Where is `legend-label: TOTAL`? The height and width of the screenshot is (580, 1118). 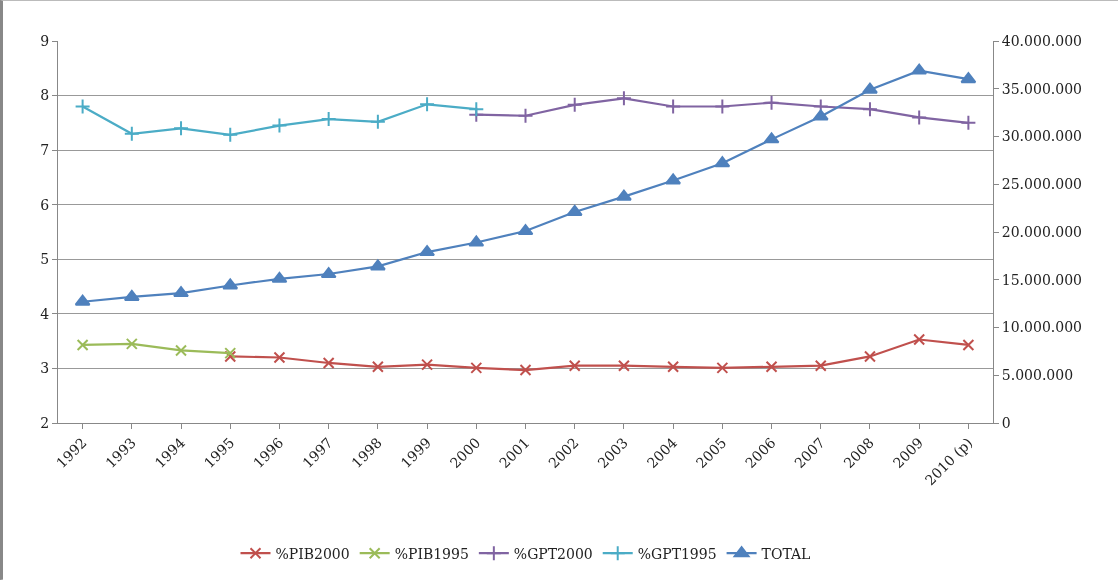
legend-label: TOTAL is located at coordinates (786, 553).